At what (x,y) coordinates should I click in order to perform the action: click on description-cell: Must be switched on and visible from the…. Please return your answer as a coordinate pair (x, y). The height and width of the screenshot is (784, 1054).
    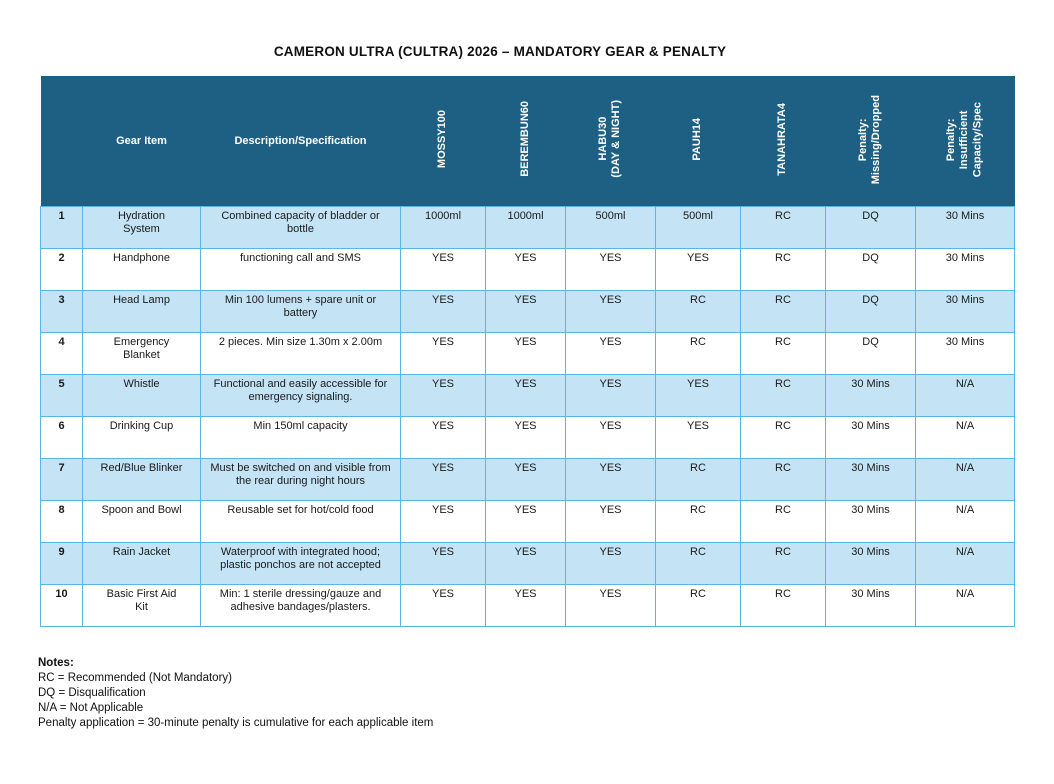
    Looking at the image, I should click on (300, 479).